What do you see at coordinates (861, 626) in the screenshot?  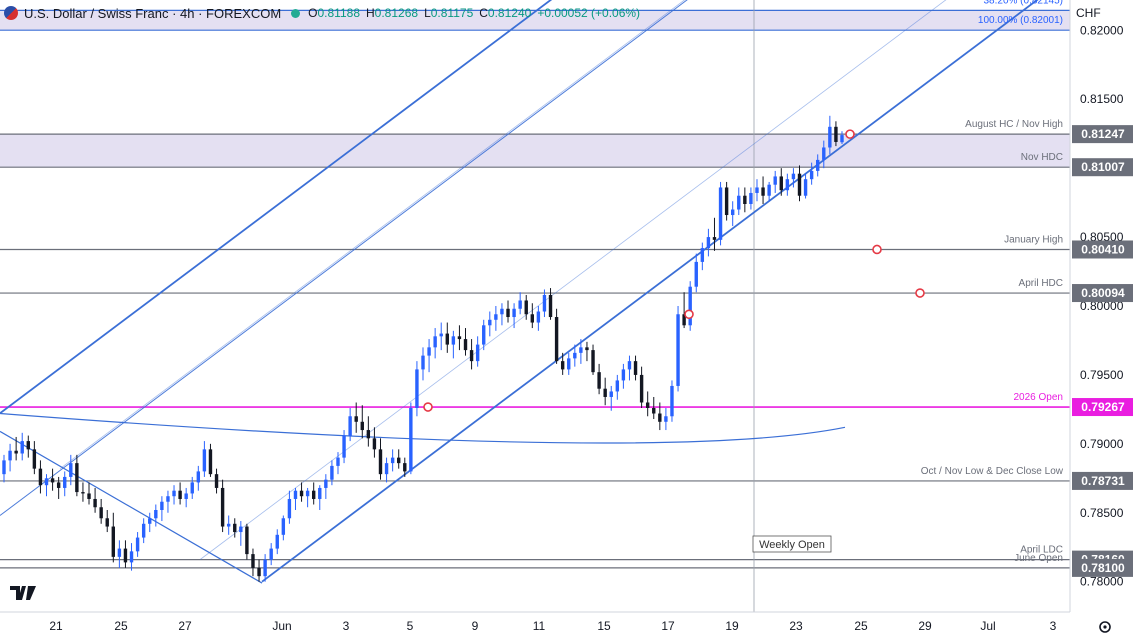 I see `time-tick-label: 25` at bounding box center [861, 626].